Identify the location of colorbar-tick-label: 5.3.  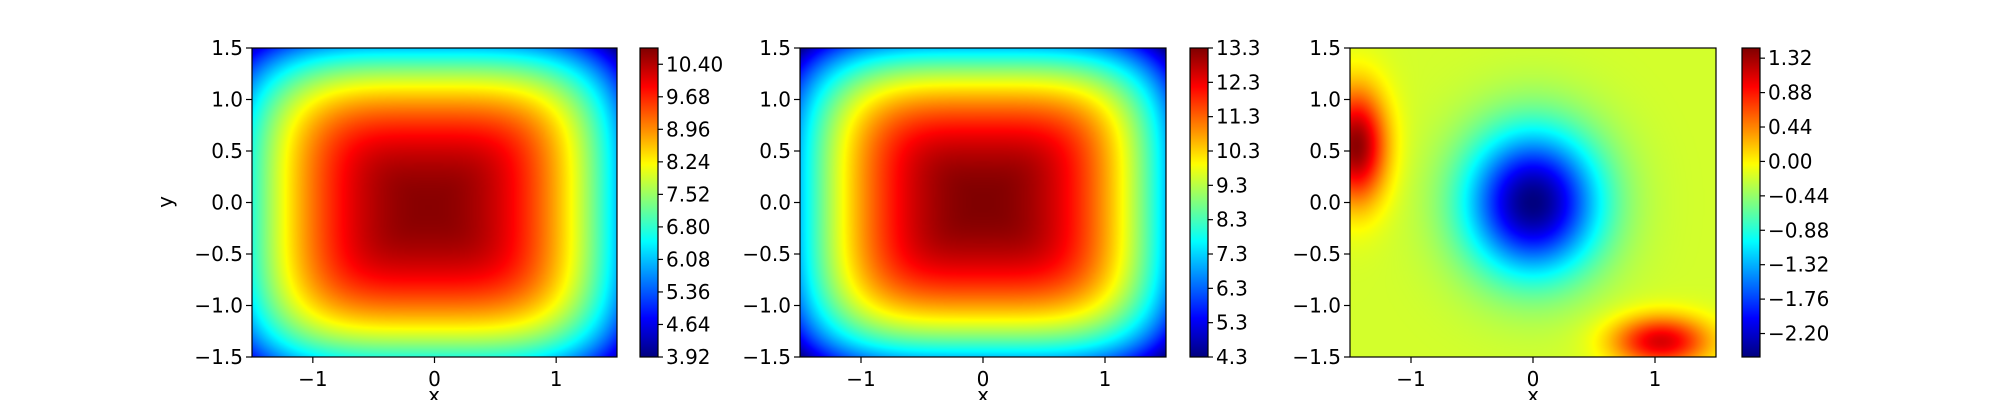
(1232, 323).